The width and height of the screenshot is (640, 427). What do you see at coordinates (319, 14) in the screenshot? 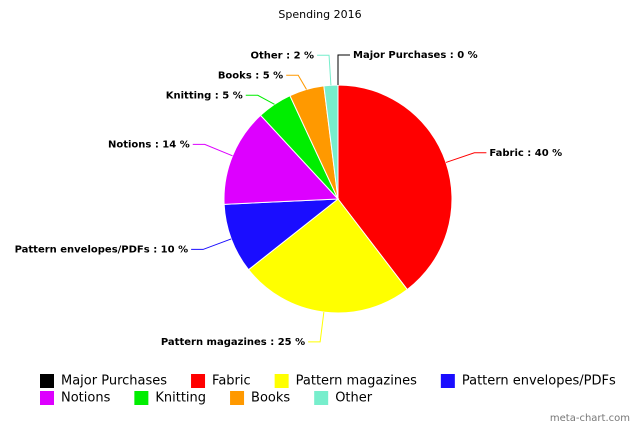
I see `chart-title: Spending 2016` at bounding box center [319, 14].